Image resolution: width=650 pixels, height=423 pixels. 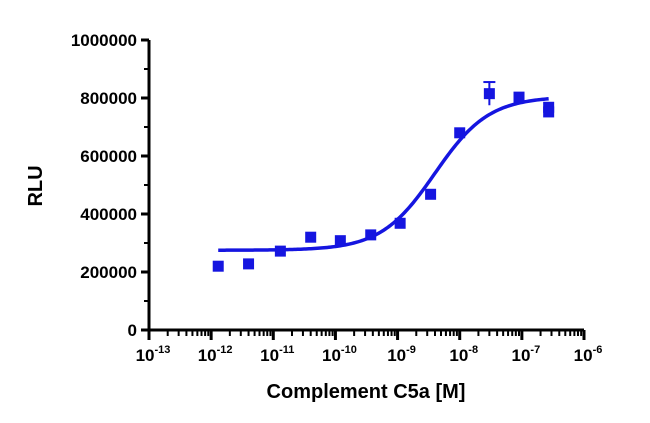 I want to click on x-tick-label: 10⁻¹³, so click(x=153, y=354).